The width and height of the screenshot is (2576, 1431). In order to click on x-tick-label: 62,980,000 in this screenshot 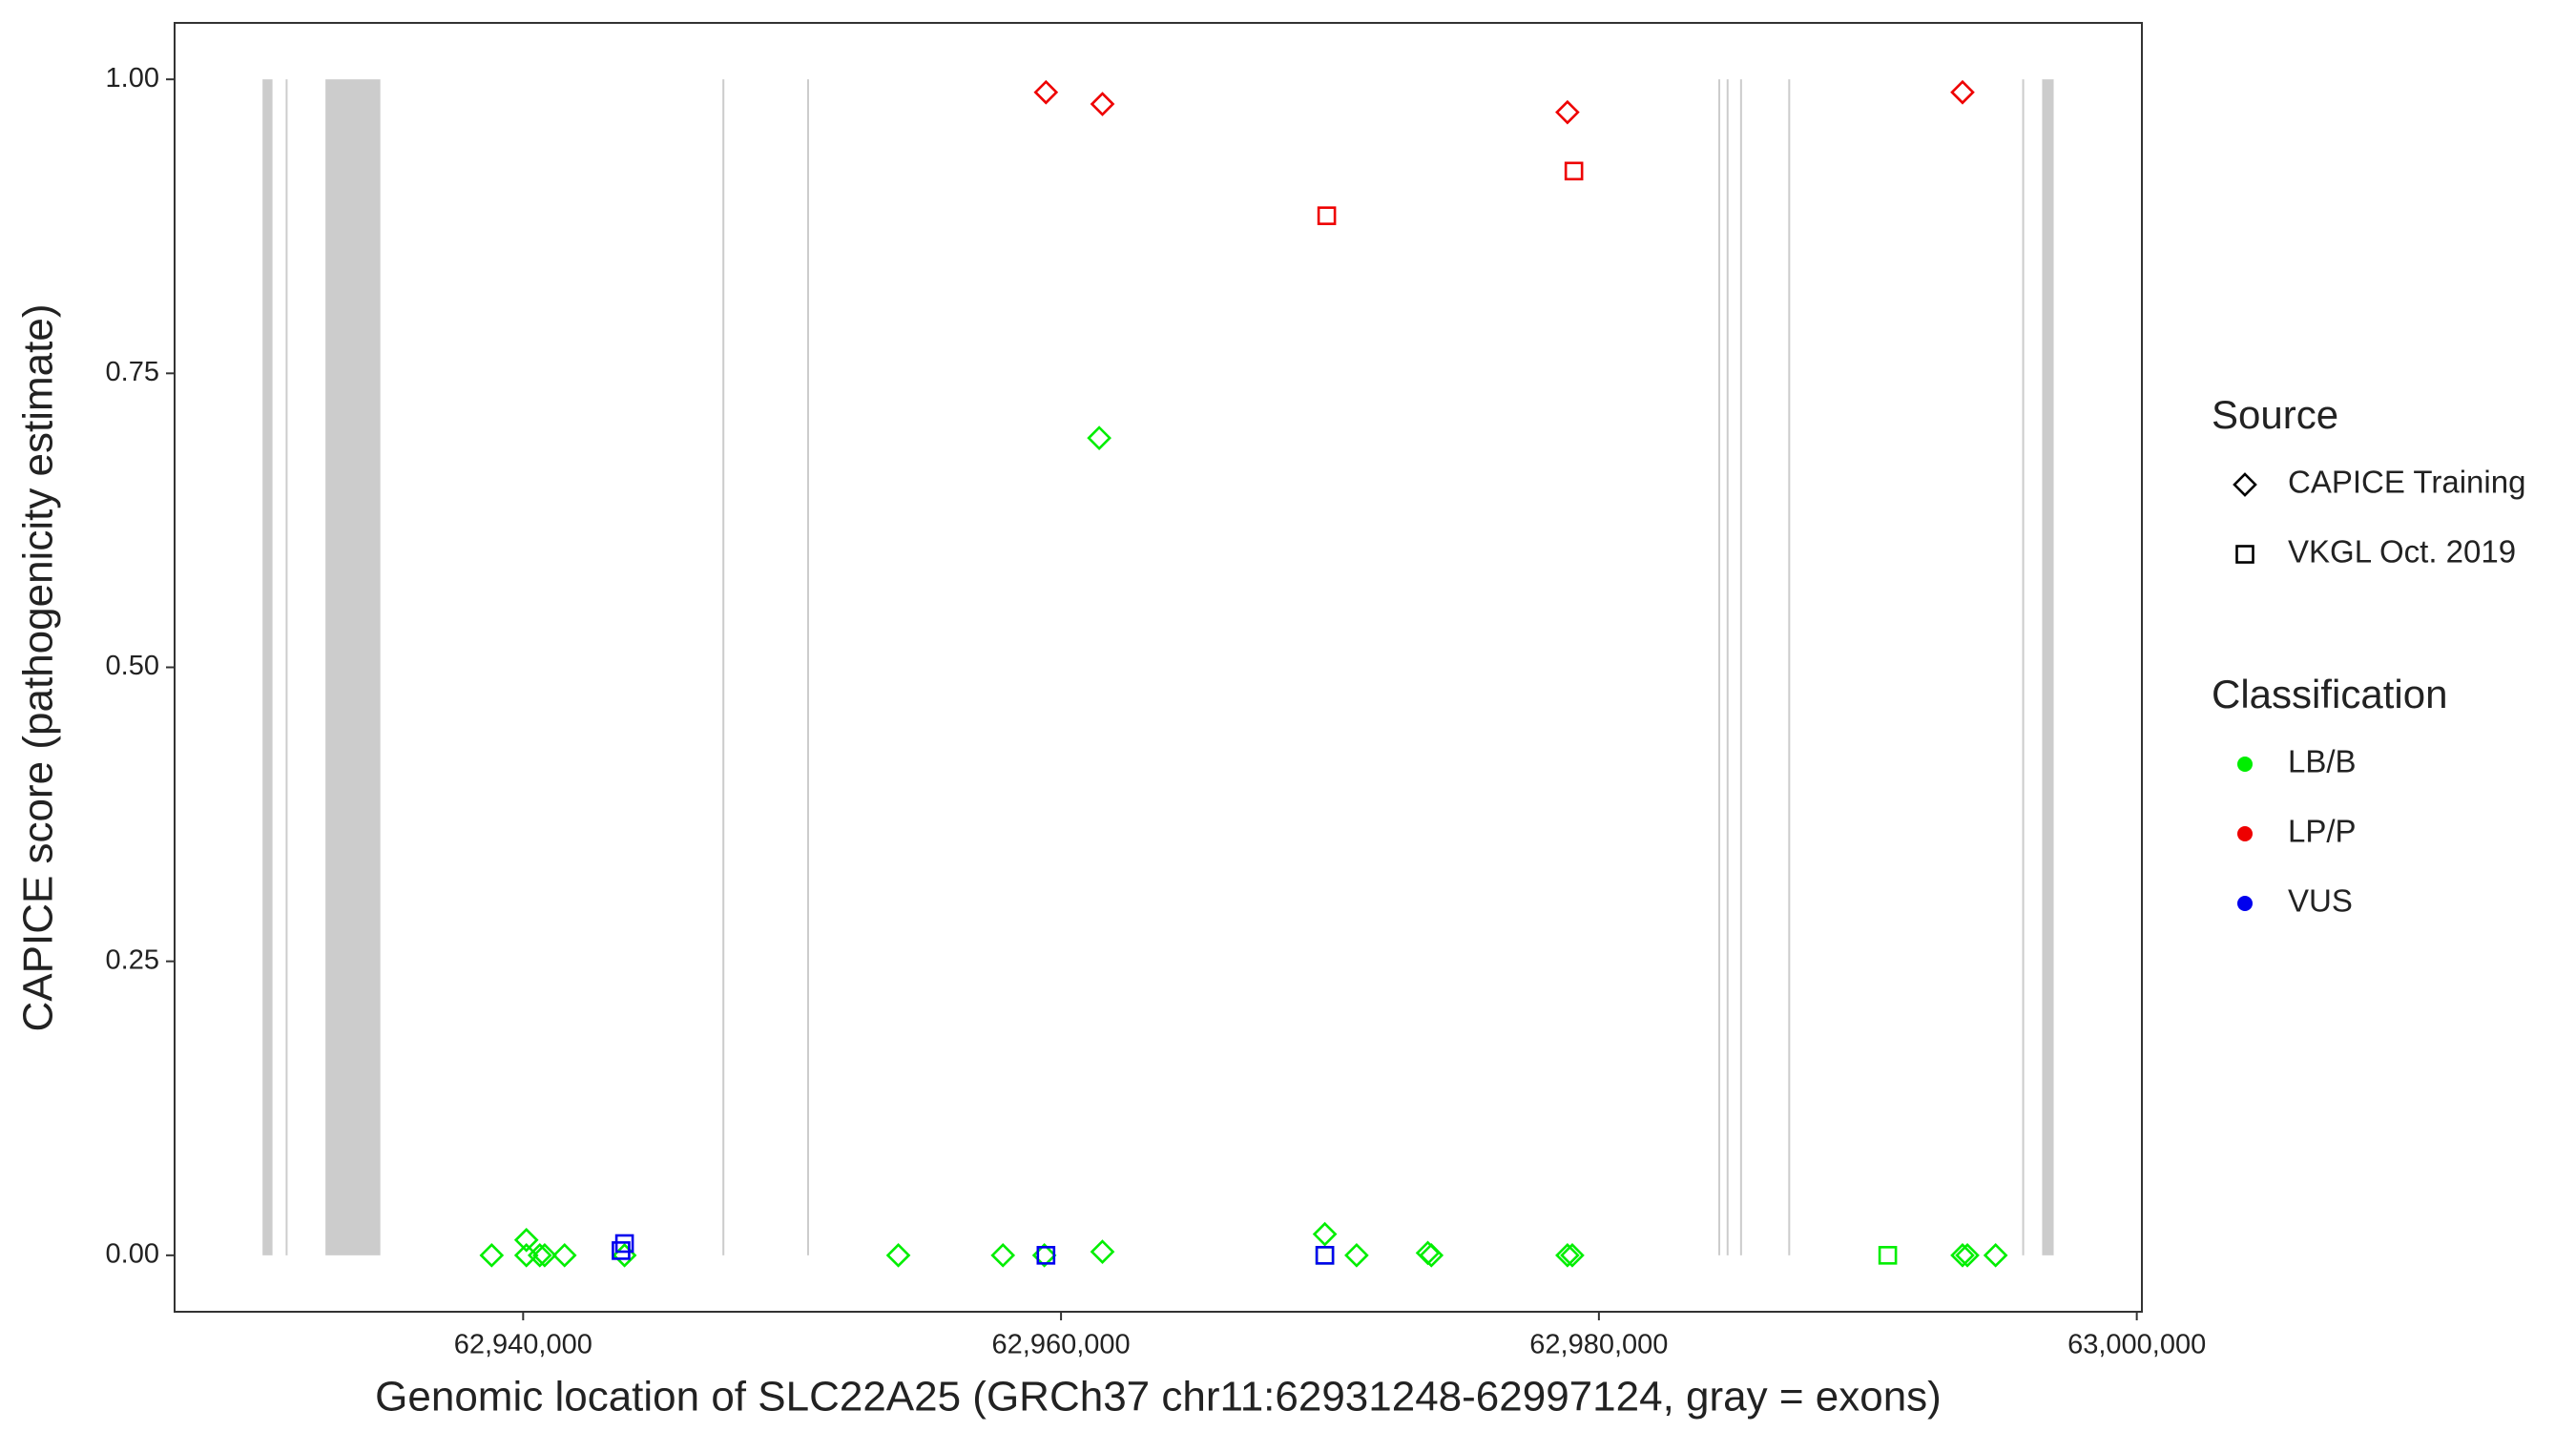, I will do `click(1598, 1345)`.